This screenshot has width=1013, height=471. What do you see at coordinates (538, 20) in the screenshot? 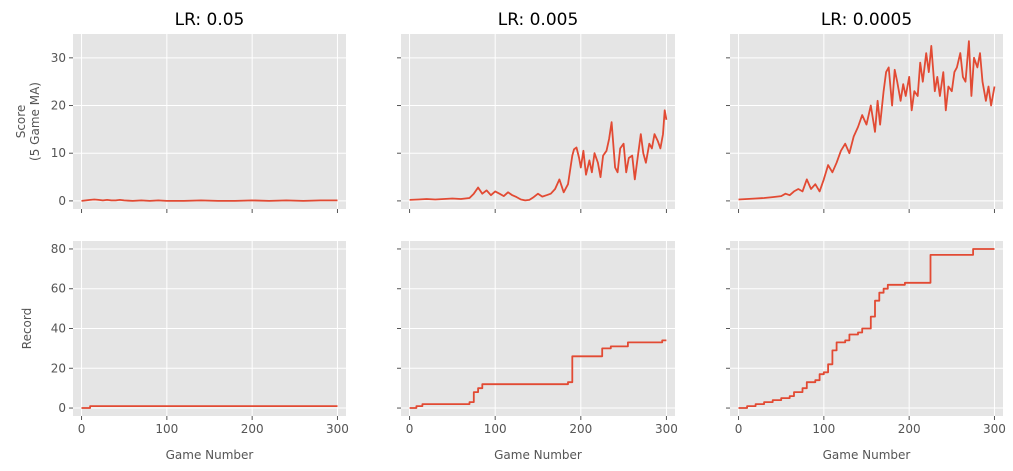
I see `chart-title: LR: 0.005` at bounding box center [538, 20].